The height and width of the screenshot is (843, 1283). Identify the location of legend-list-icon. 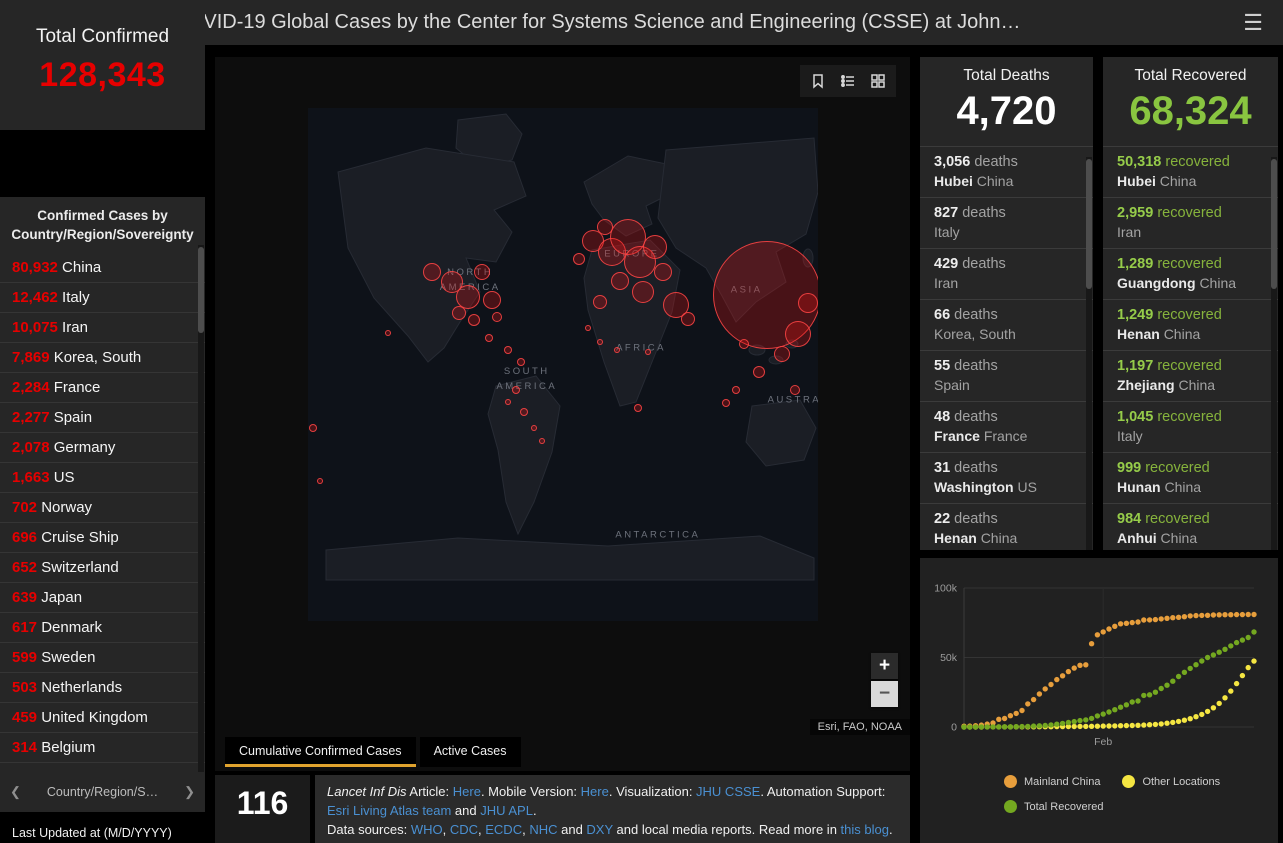
(848, 81).